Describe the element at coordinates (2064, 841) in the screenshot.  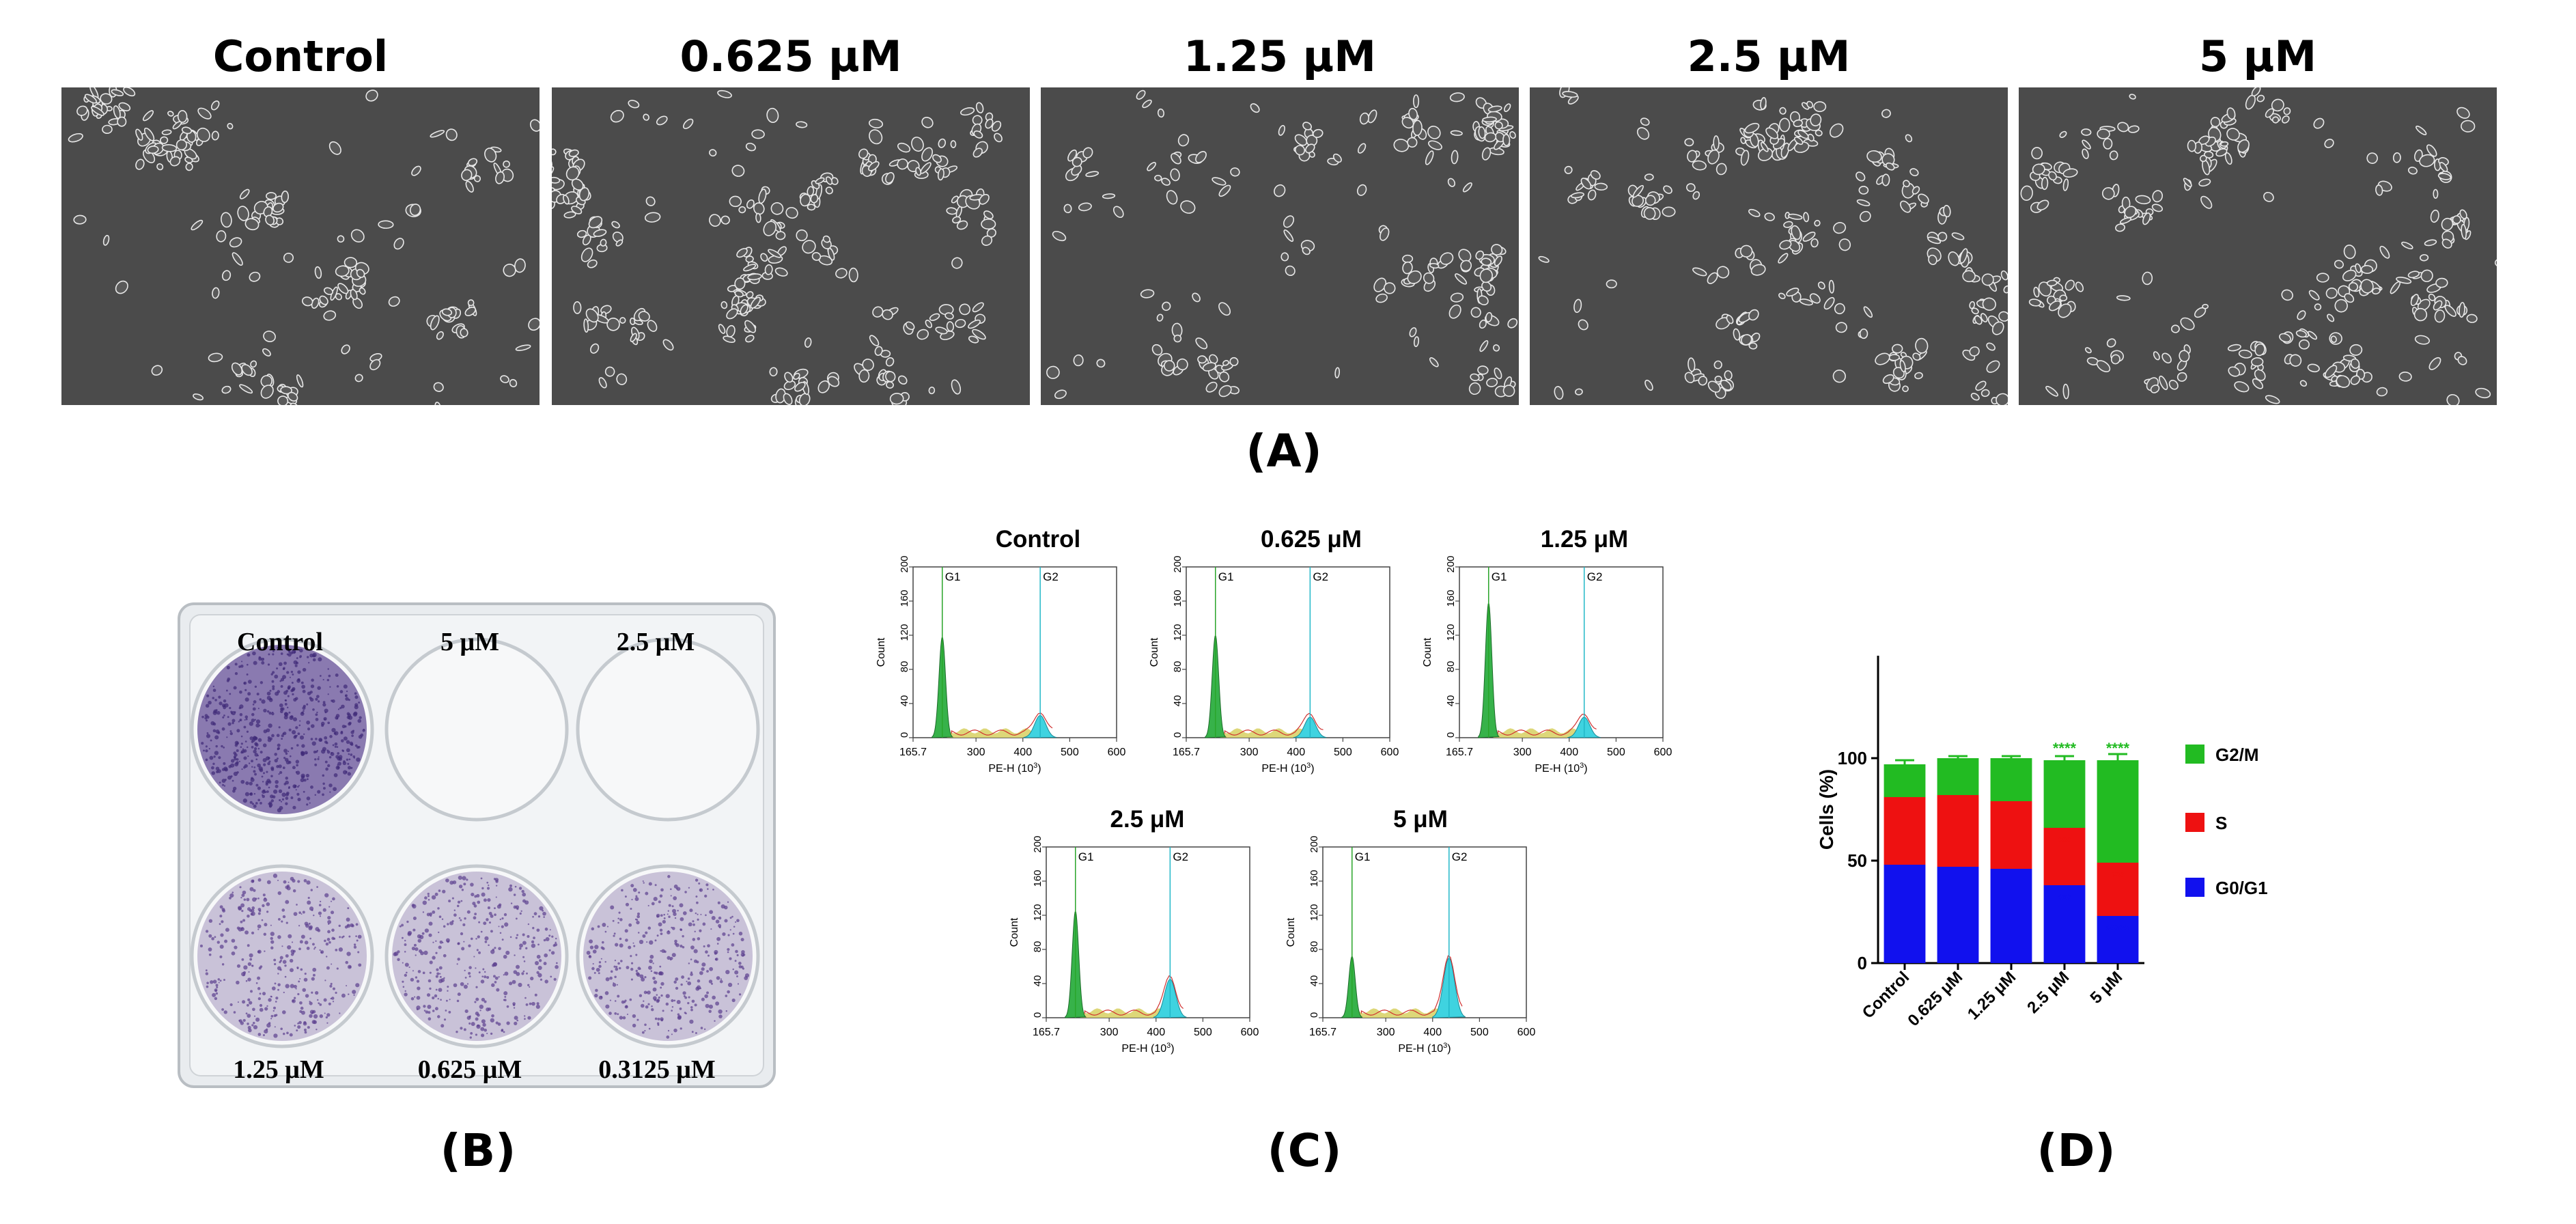
I see `significance-label: **` at that location.